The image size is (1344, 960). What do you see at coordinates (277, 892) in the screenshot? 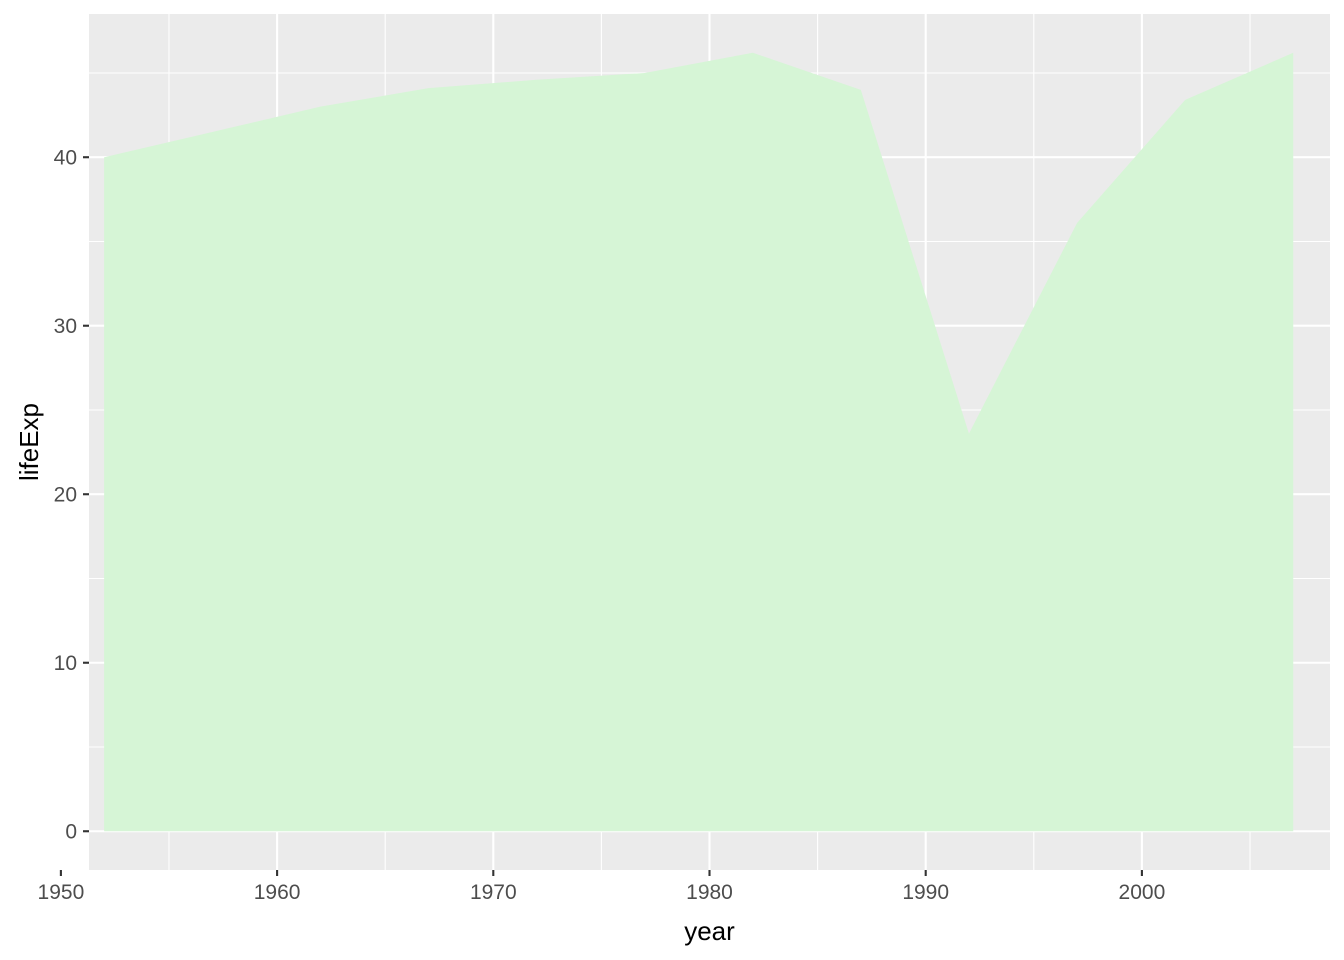
I see `x-tick-label: 1960` at bounding box center [277, 892].